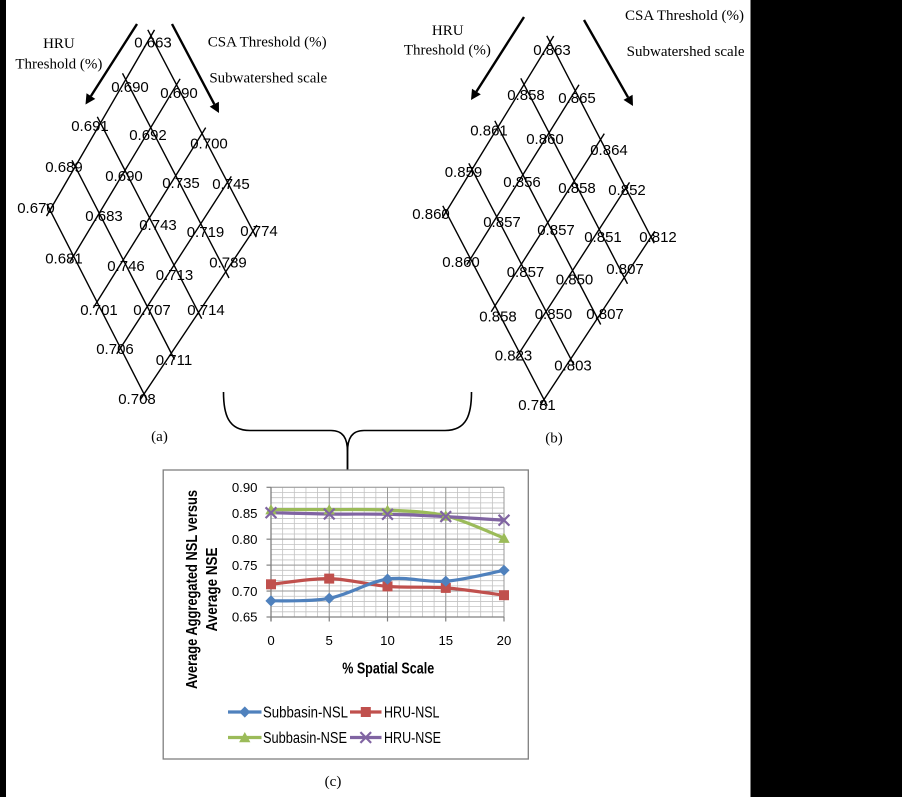 The image size is (902, 797). I want to click on svg-text: 0.859, so click(464, 172).